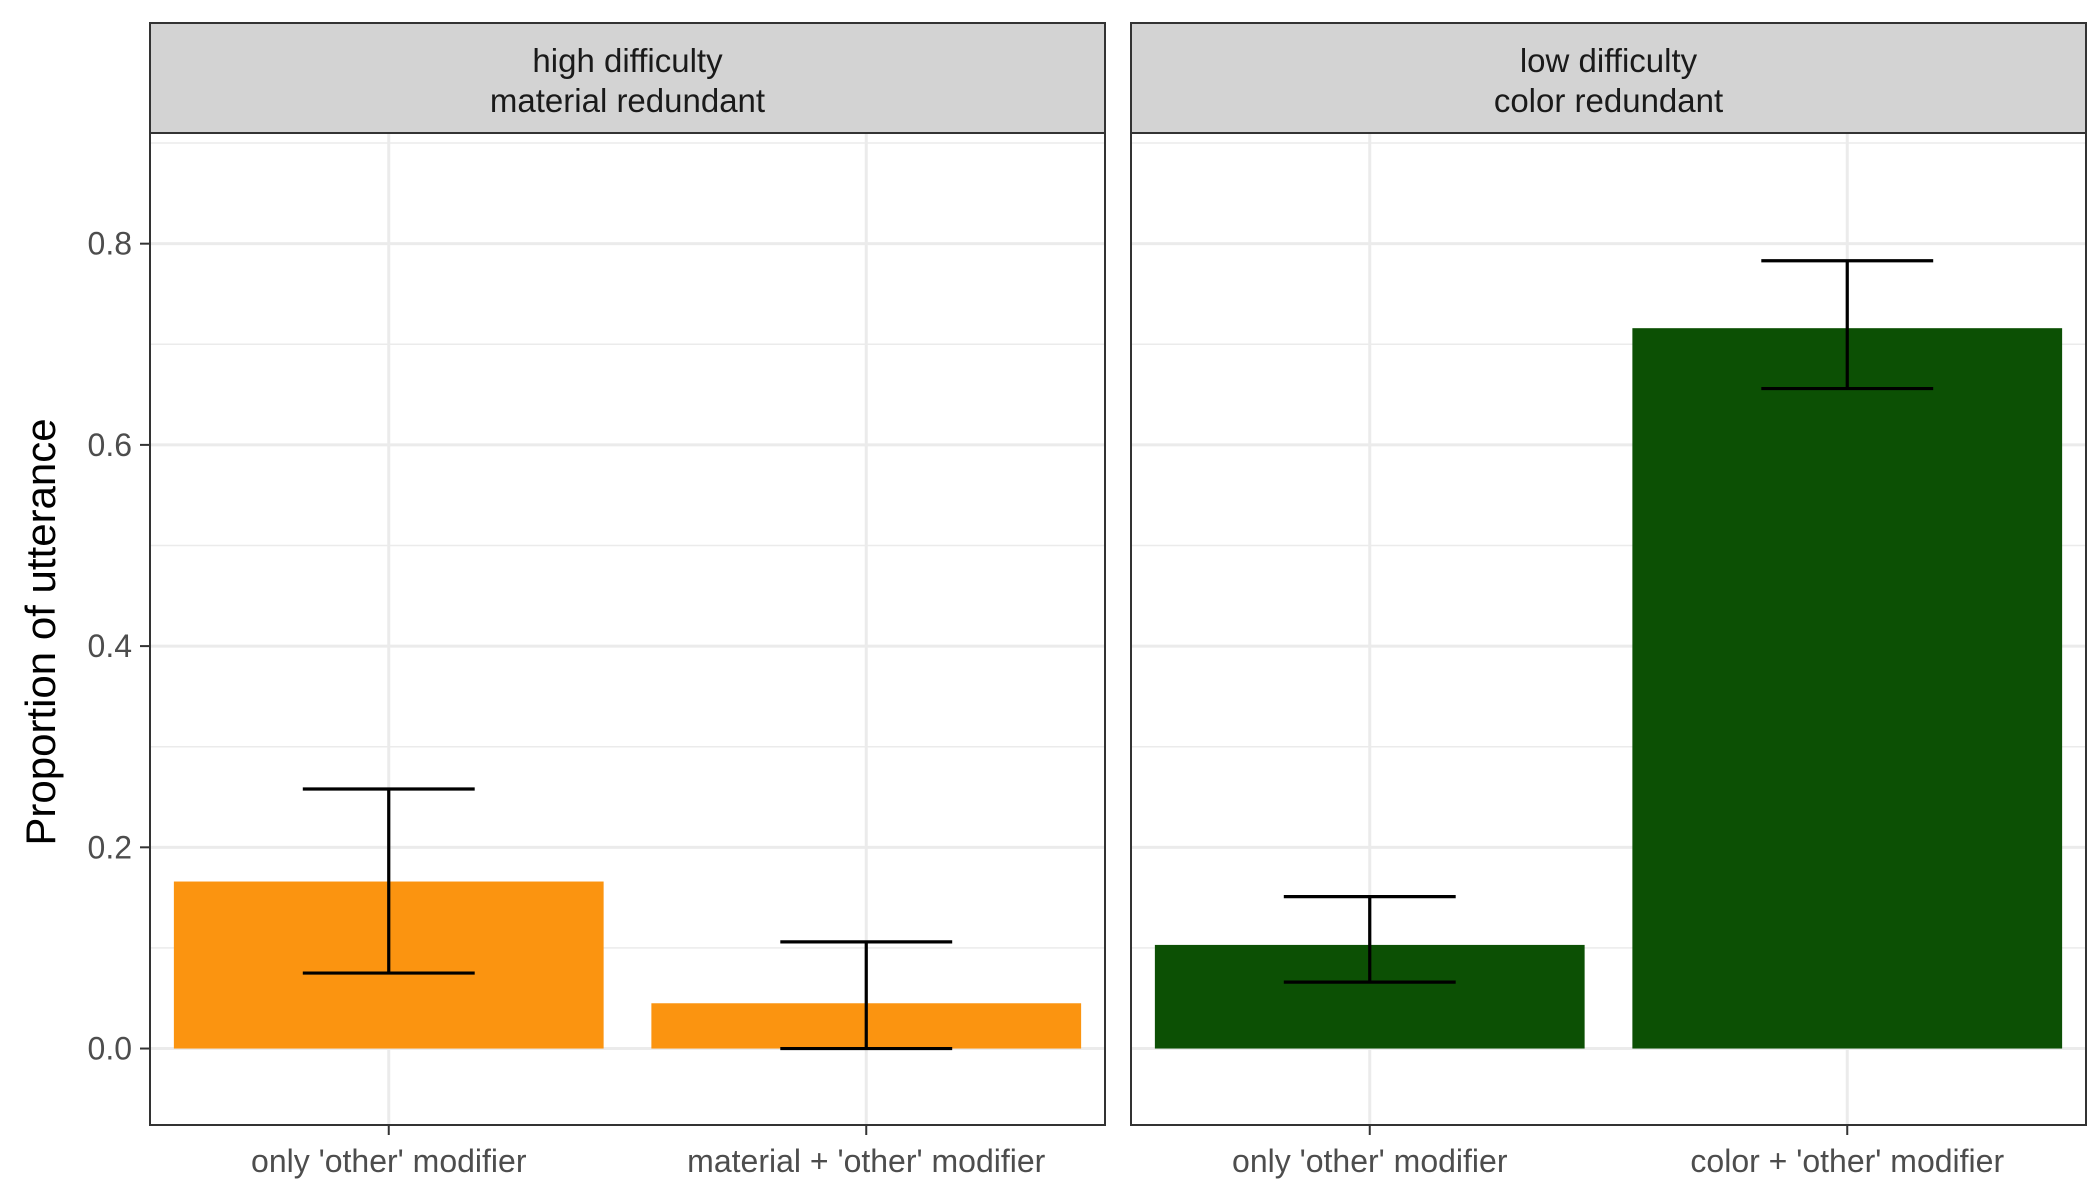 The height and width of the screenshot is (1200, 2100). Describe the element at coordinates (627, 100) in the screenshot. I see `strip-label: material redundant` at that location.